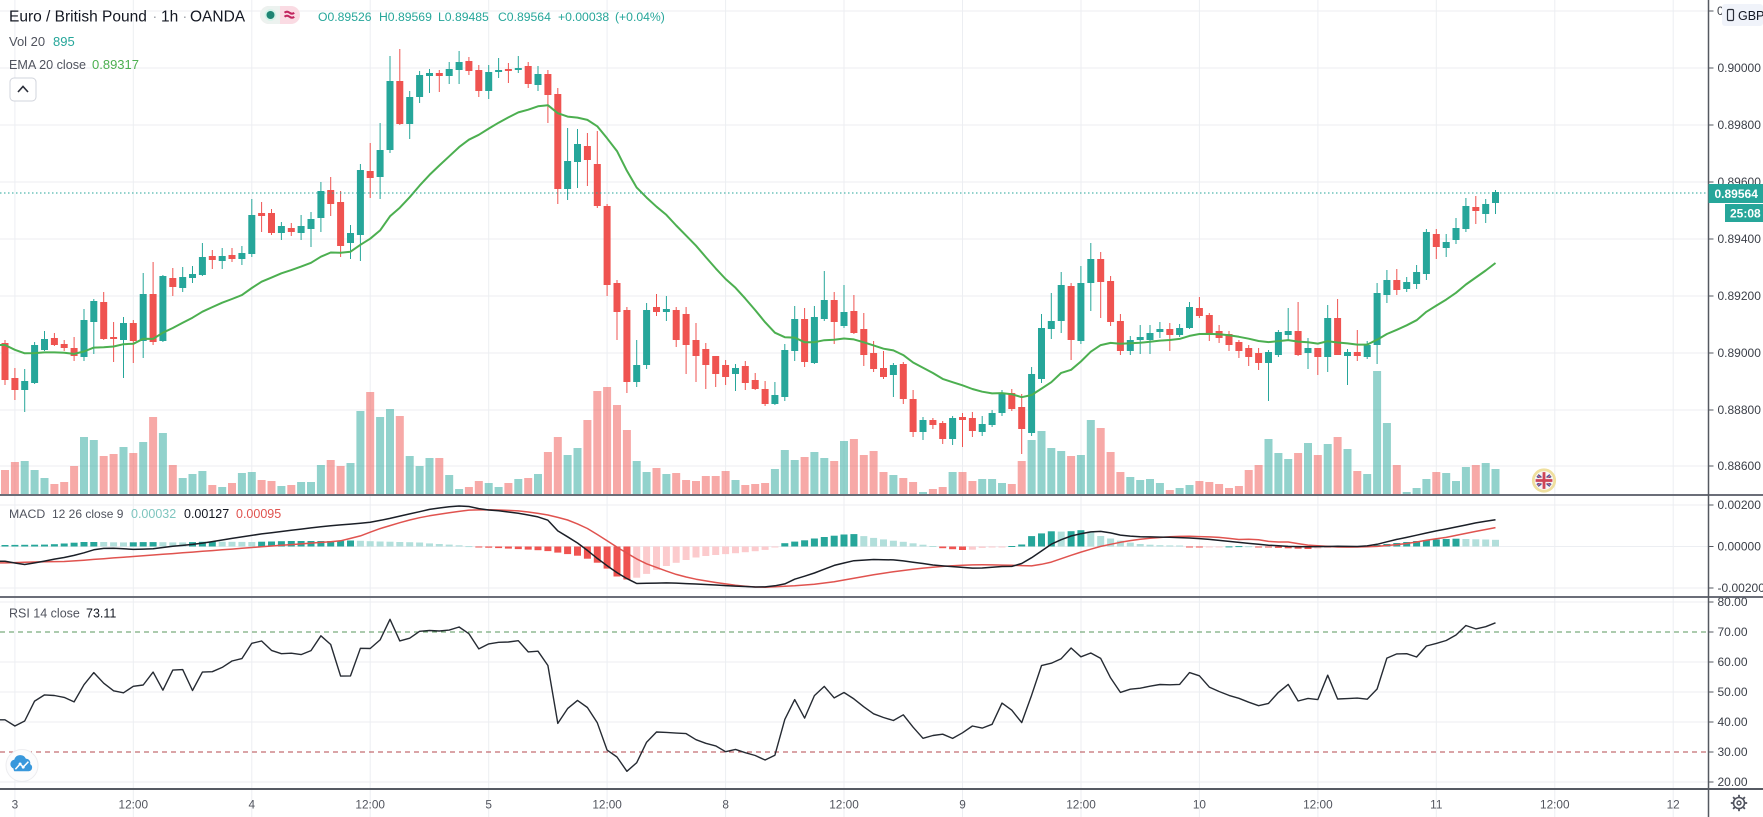 This screenshot has width=1763, height=817. What do you see at coordinates (47, 65) in the screenshot?
I see `svg-text: EMA 20 close` at bounding box center [47, 65].